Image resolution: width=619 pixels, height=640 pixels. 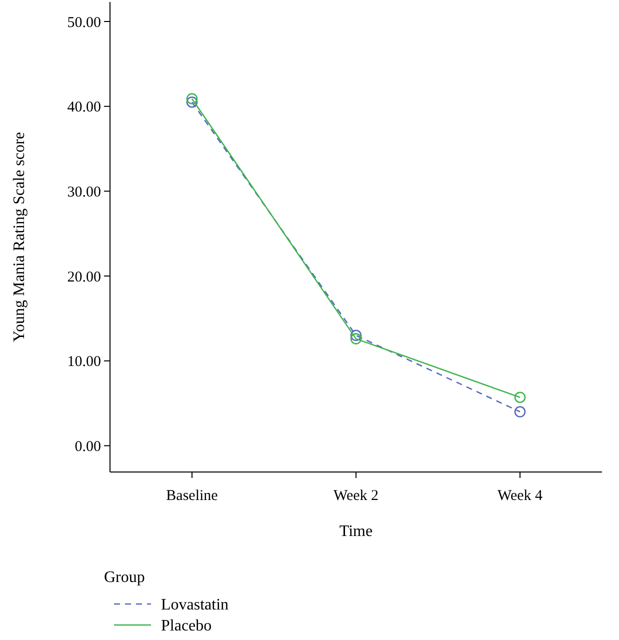 I want to click on x-tick-label: Week 4, so click(x=520, y=496).